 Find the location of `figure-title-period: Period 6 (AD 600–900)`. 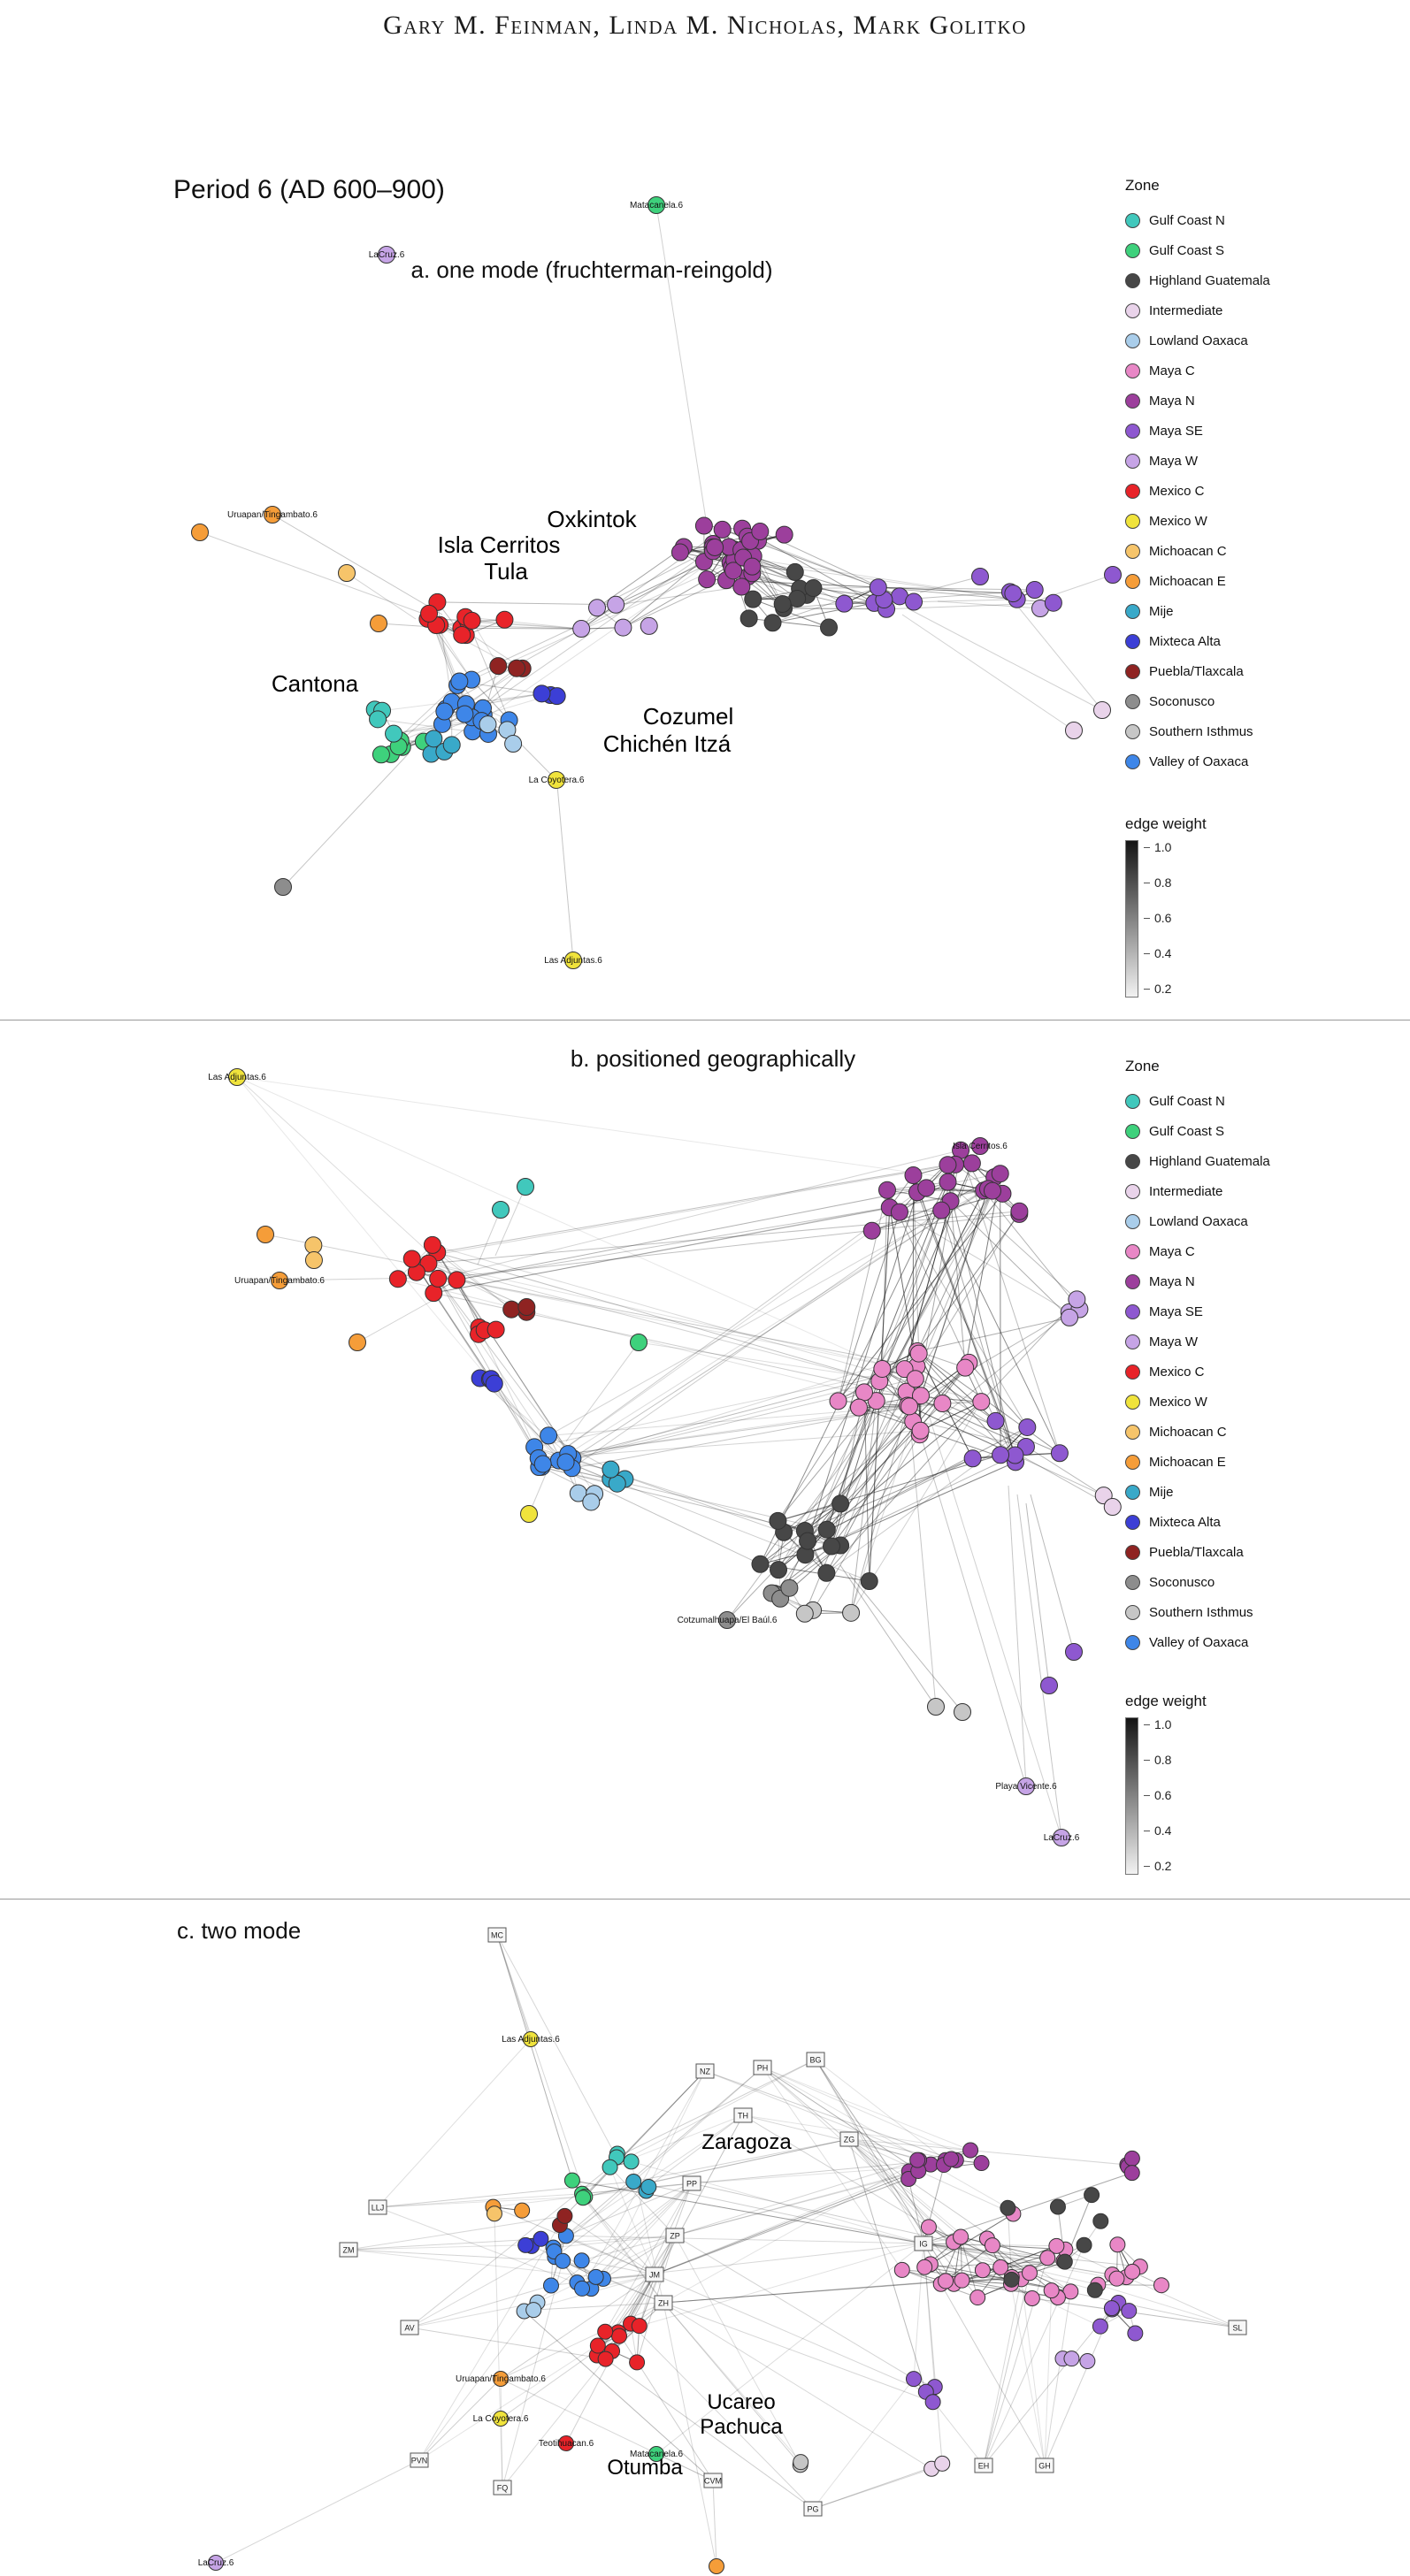

figure-title-period: Period 6 (AD 600–900) is located at coordinates (309, 189).